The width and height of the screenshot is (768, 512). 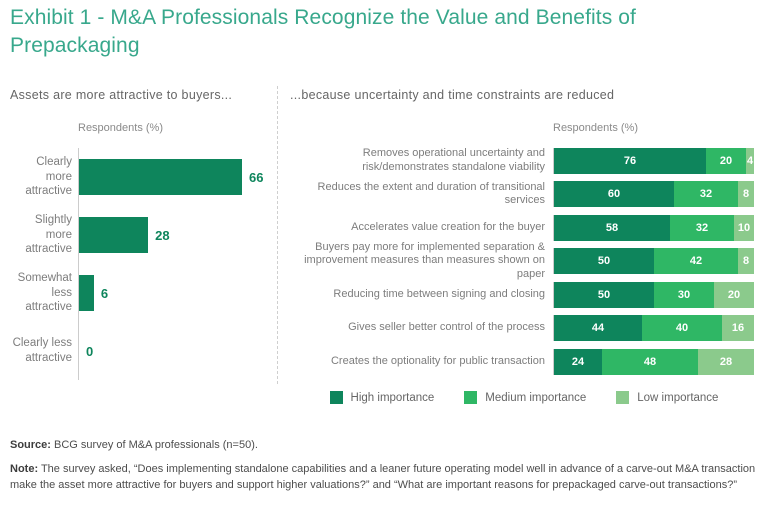 I want to click on stacked-bar-segment: 4, so click(x=750, y=160).